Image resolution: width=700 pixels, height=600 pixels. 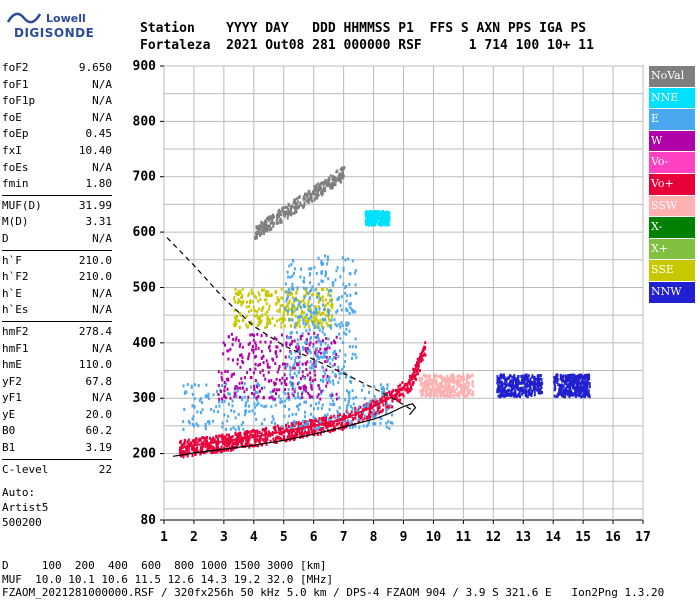 I want to click on param-row: fxI 10.40, so click(x=57, y=151).